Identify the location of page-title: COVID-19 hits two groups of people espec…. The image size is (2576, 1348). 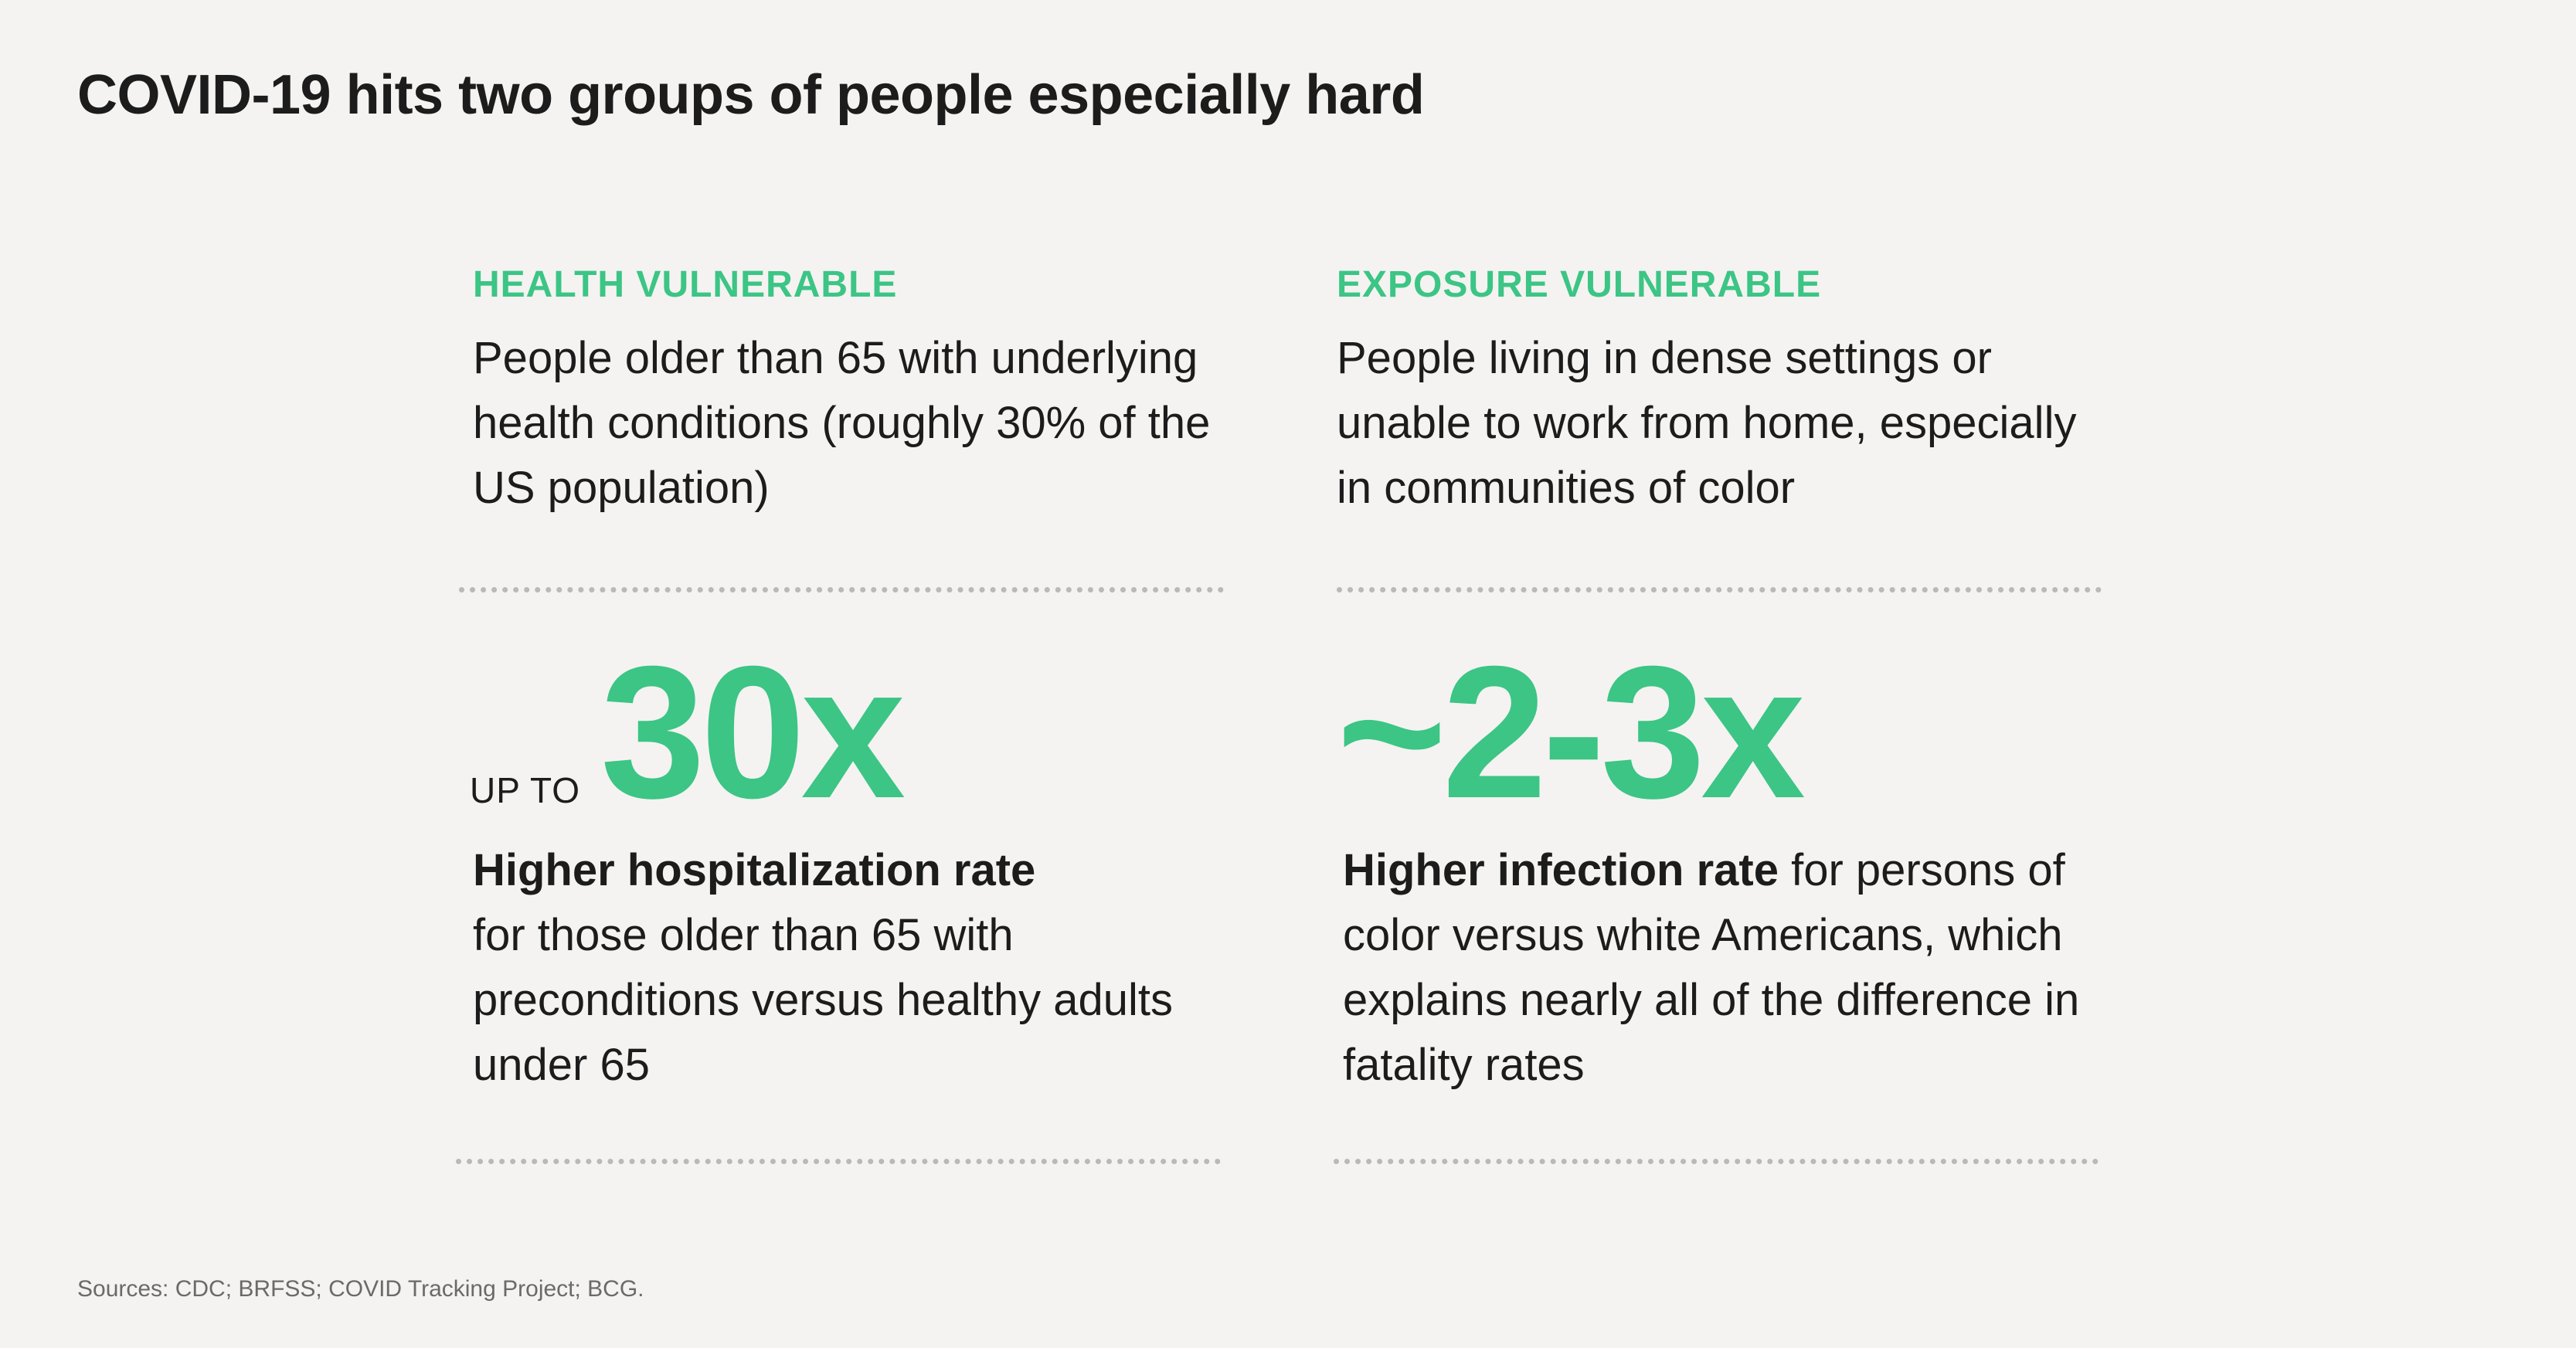
(751, 95).